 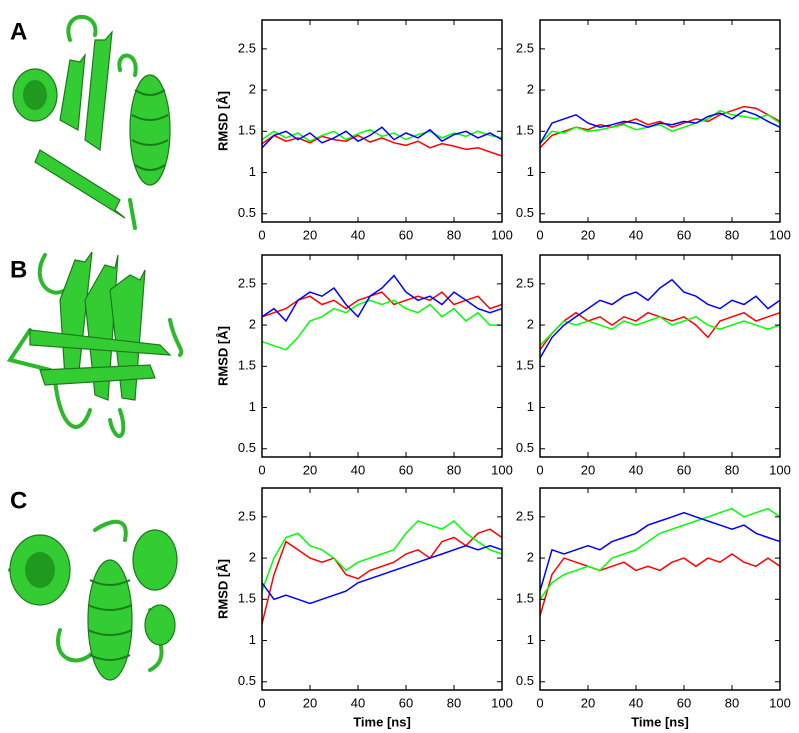 I want to click on protein-a, so click(x=91, y=122).